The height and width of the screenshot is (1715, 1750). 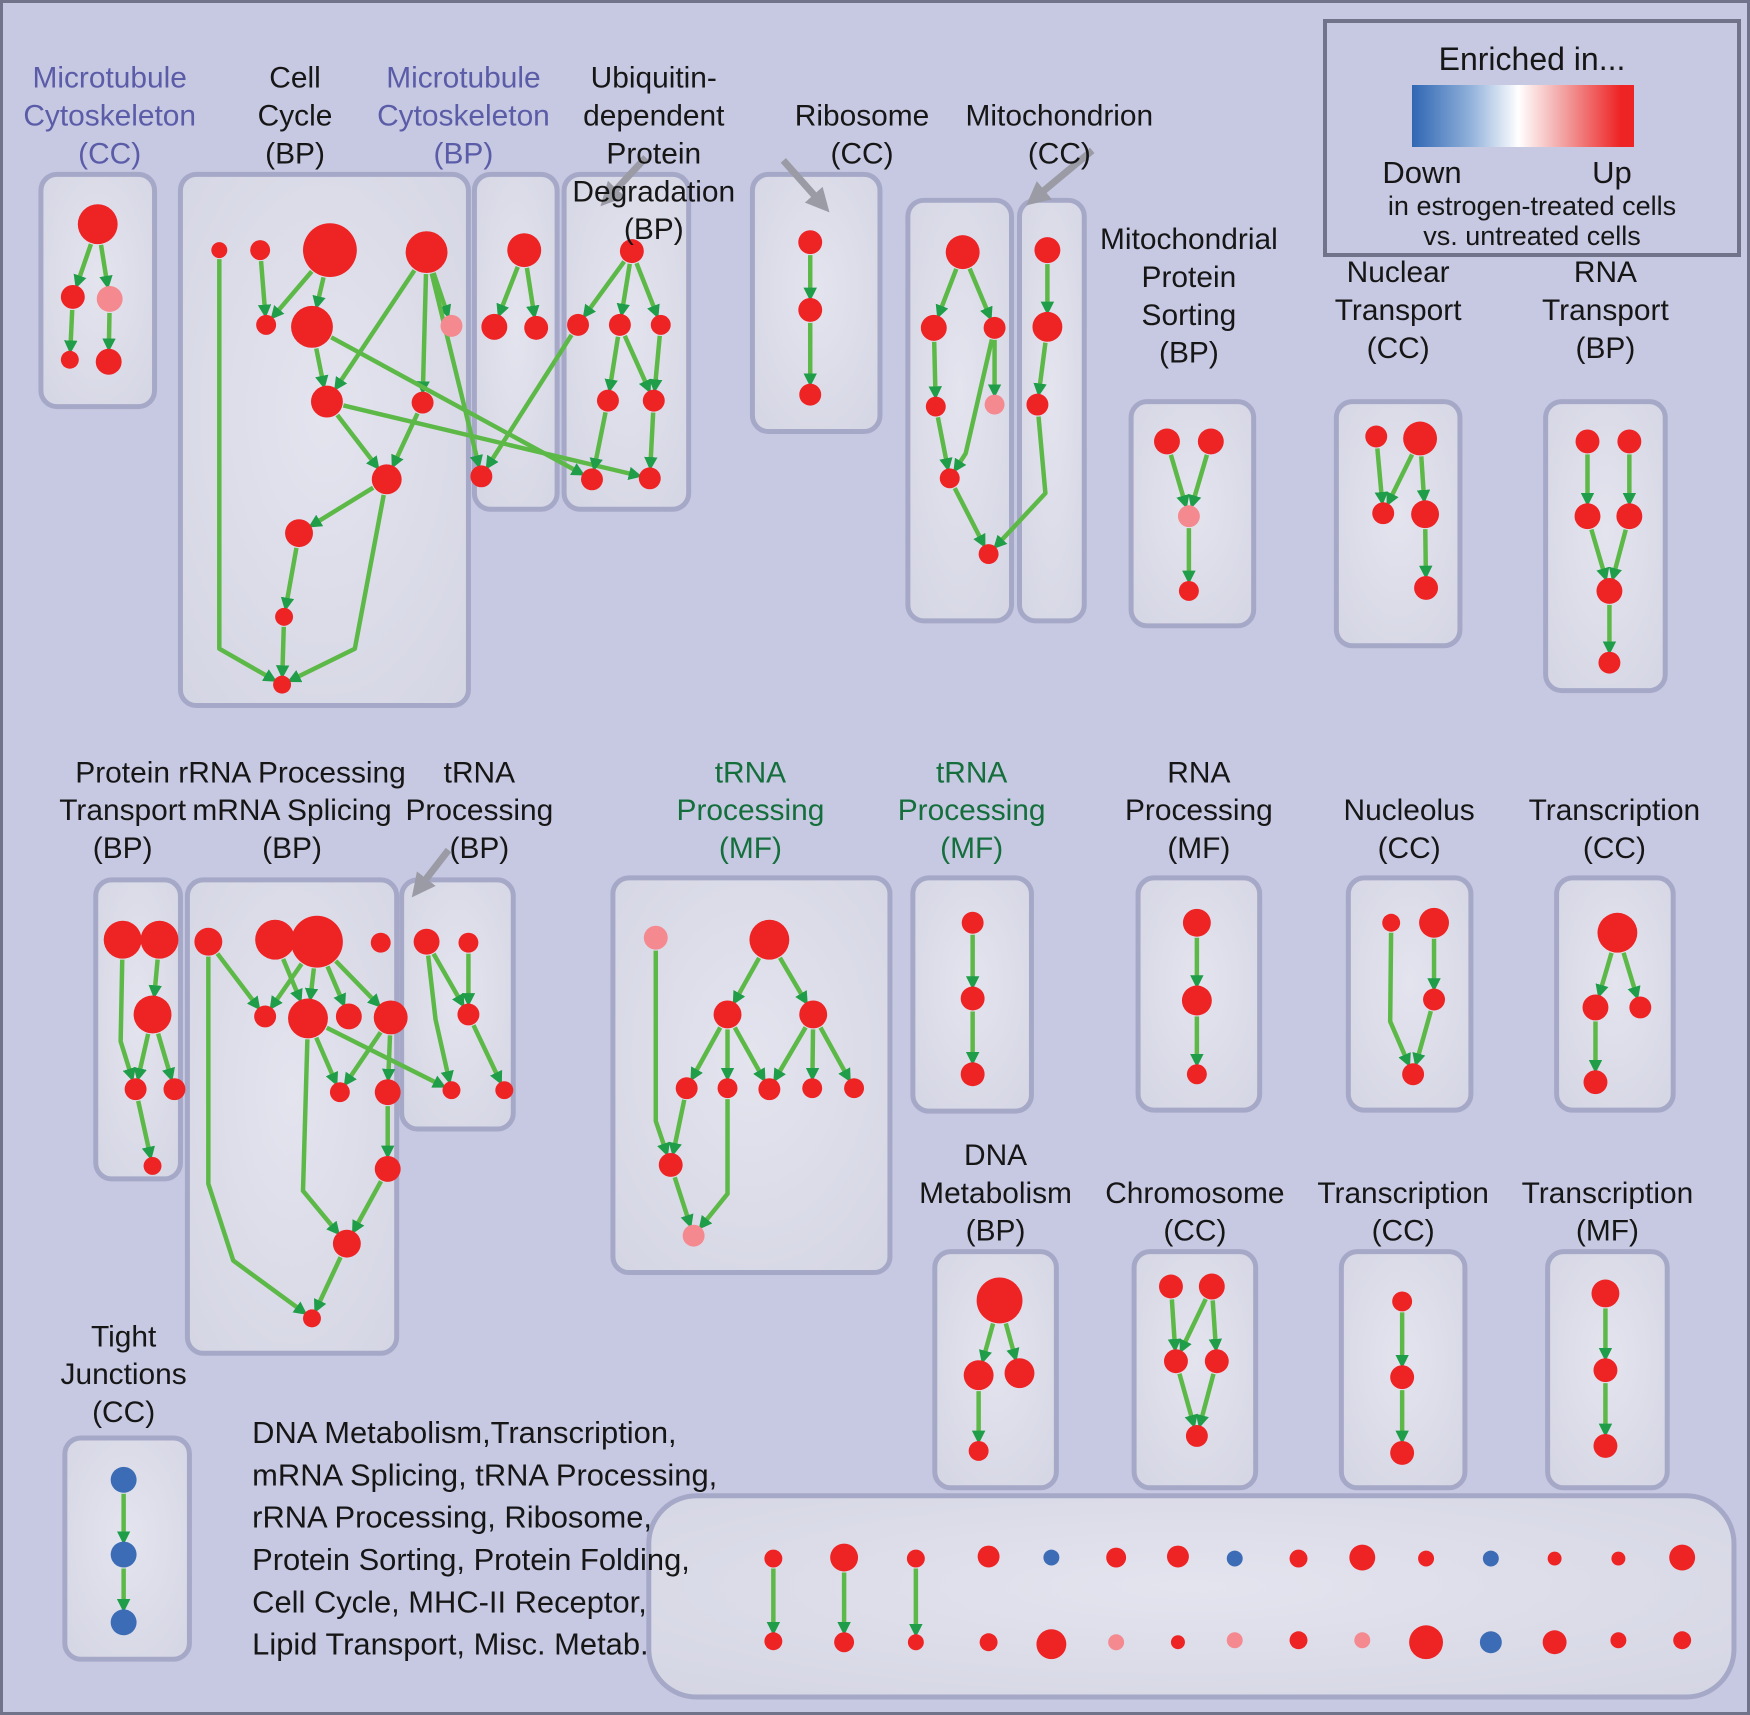 What do you see at coordinates (291, 810) in the screenshot?
I see `cluster-label: mRNA Splicing` at bounding box center [291, 810].